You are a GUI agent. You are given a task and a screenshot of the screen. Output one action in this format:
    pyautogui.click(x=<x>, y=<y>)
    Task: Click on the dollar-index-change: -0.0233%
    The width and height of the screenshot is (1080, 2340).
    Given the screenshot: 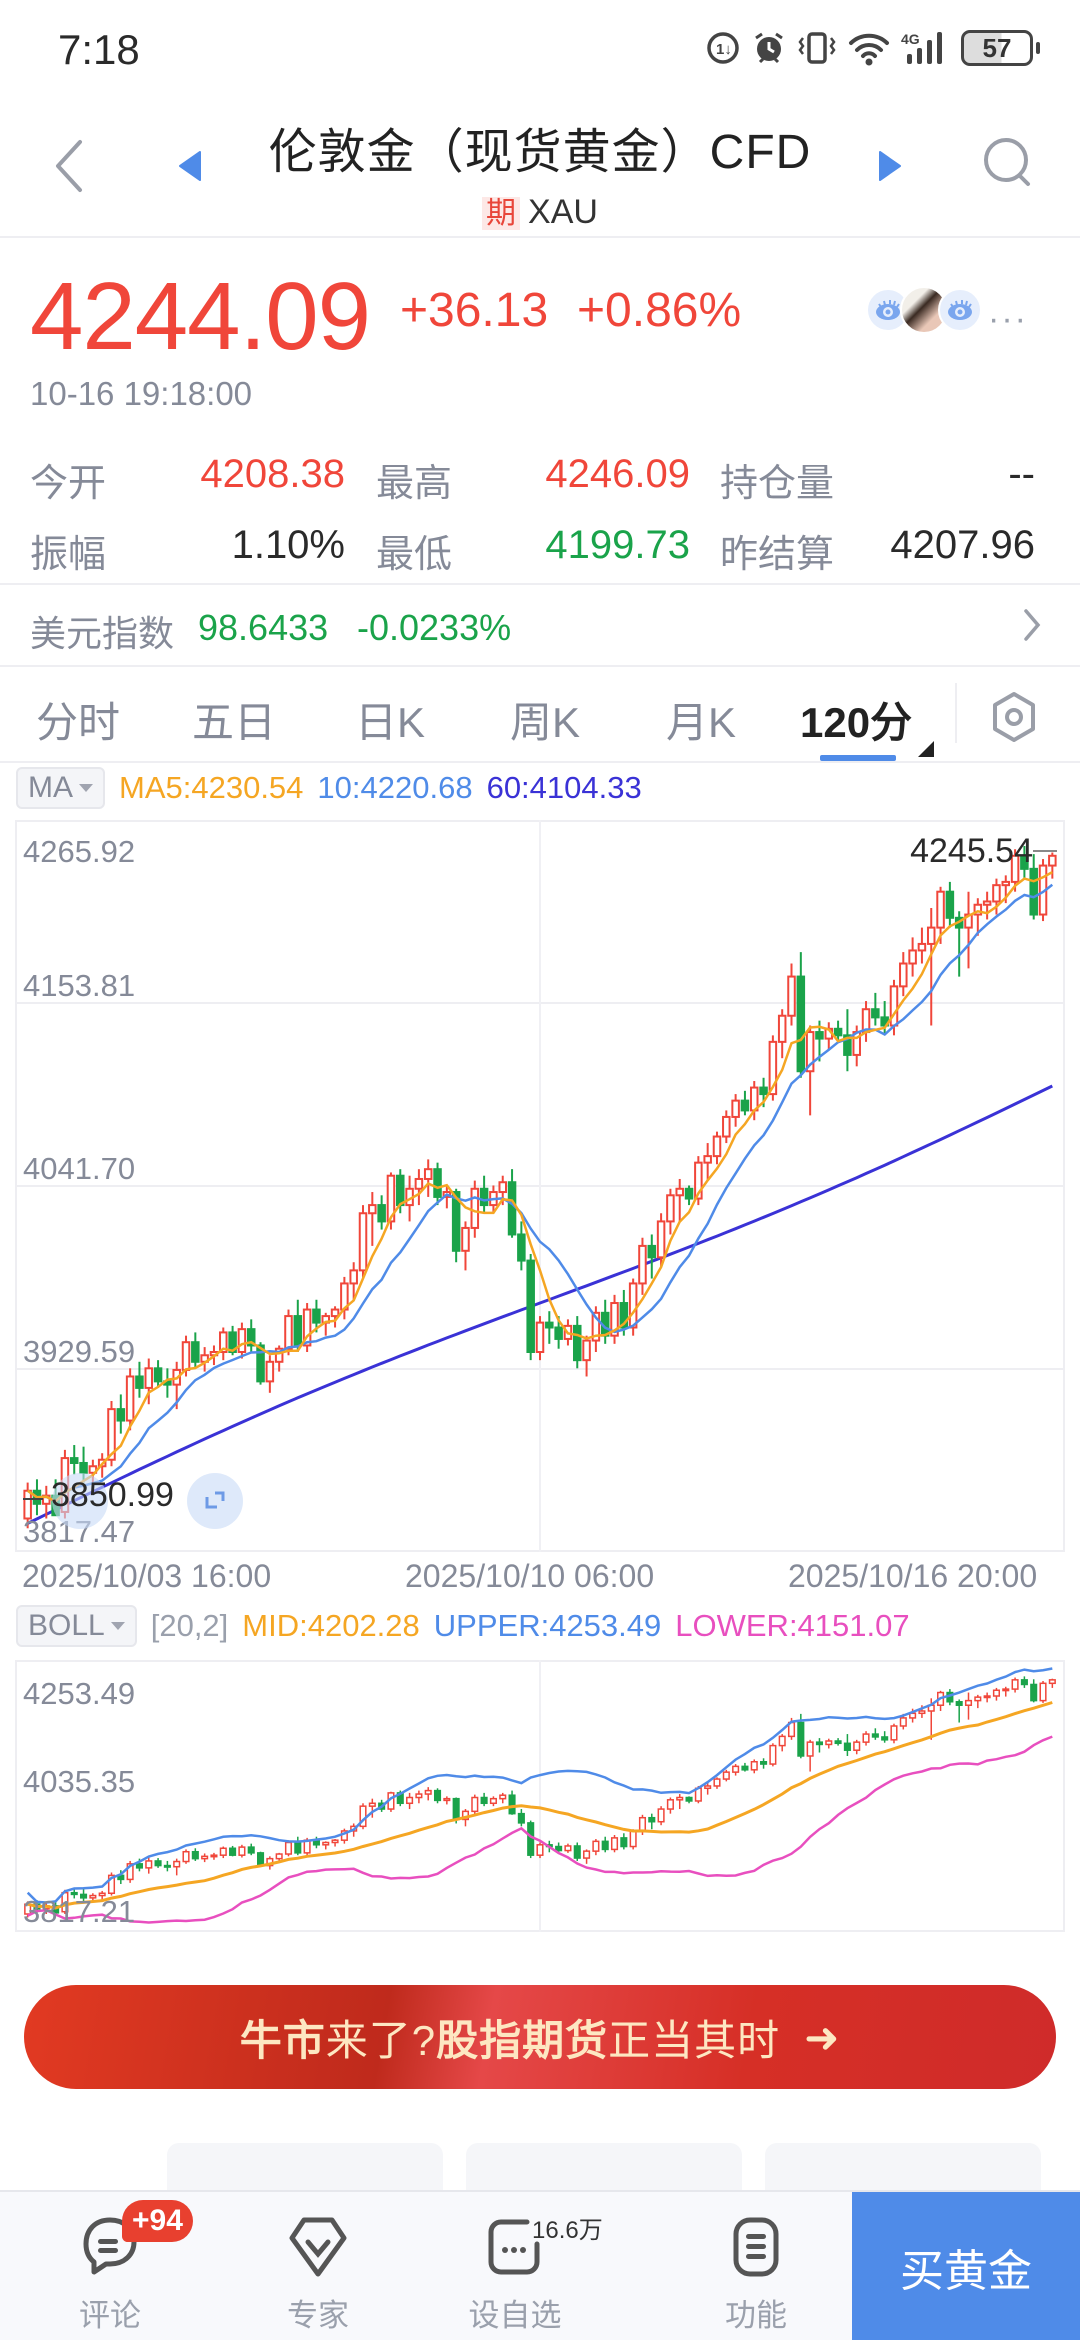 What is the action you would take?
    pyautogui.click(x=434, y=627)
    